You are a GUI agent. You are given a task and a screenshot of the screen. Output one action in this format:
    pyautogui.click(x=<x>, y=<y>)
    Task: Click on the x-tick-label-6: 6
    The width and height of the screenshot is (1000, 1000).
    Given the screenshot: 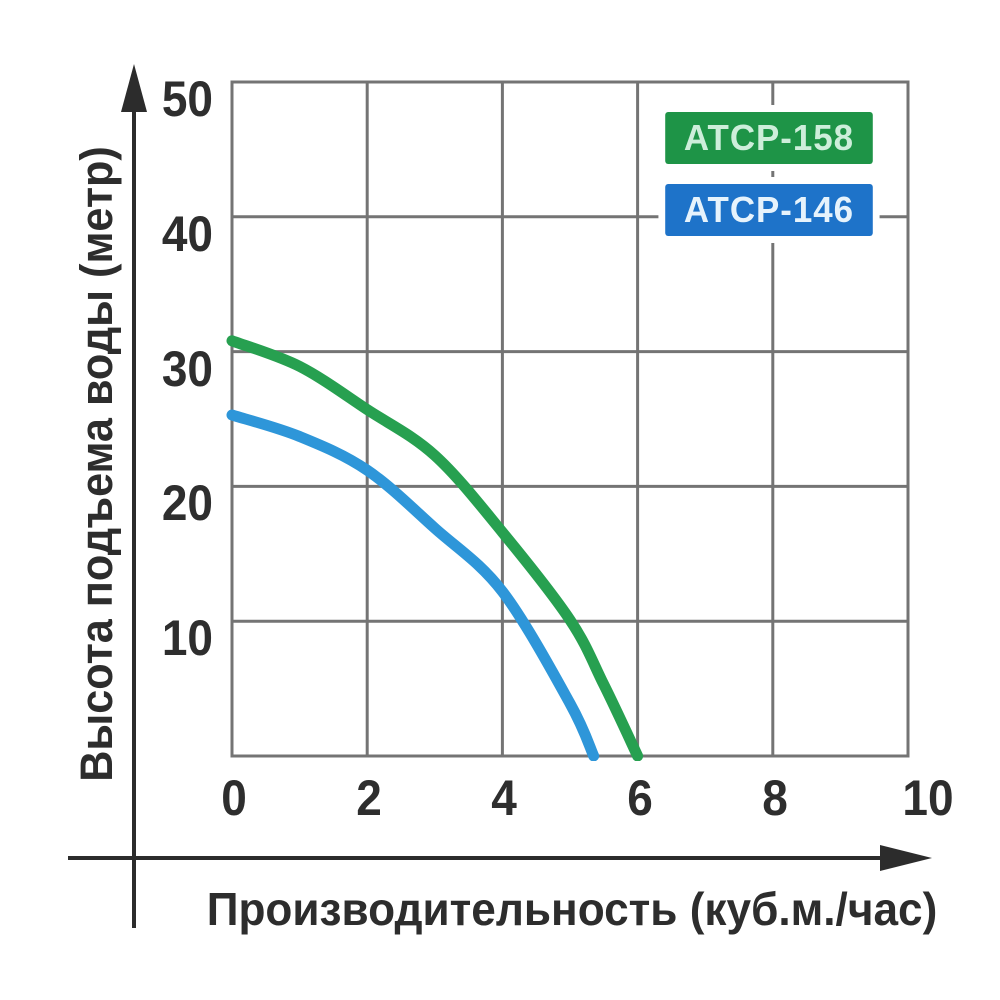 What is the action you would take?
    pyautogui.click(x=639, y=798)
    